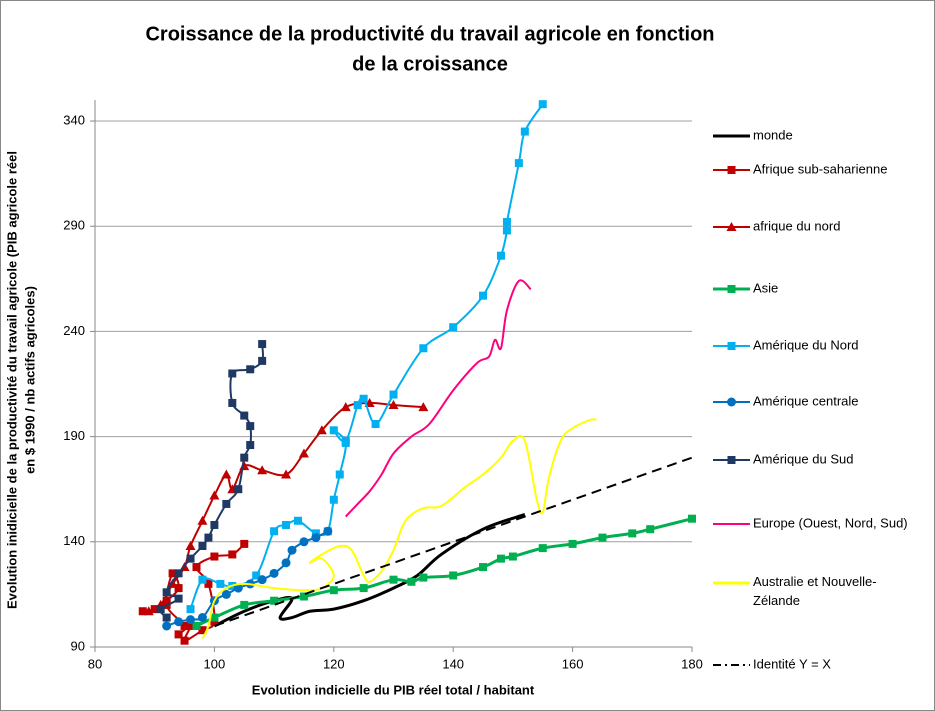 The image size is (935, 711). What do you see at coordinates (765, 287) in the screenshot?
I see `legend-label: Asie` at bounding box center [765, 287].